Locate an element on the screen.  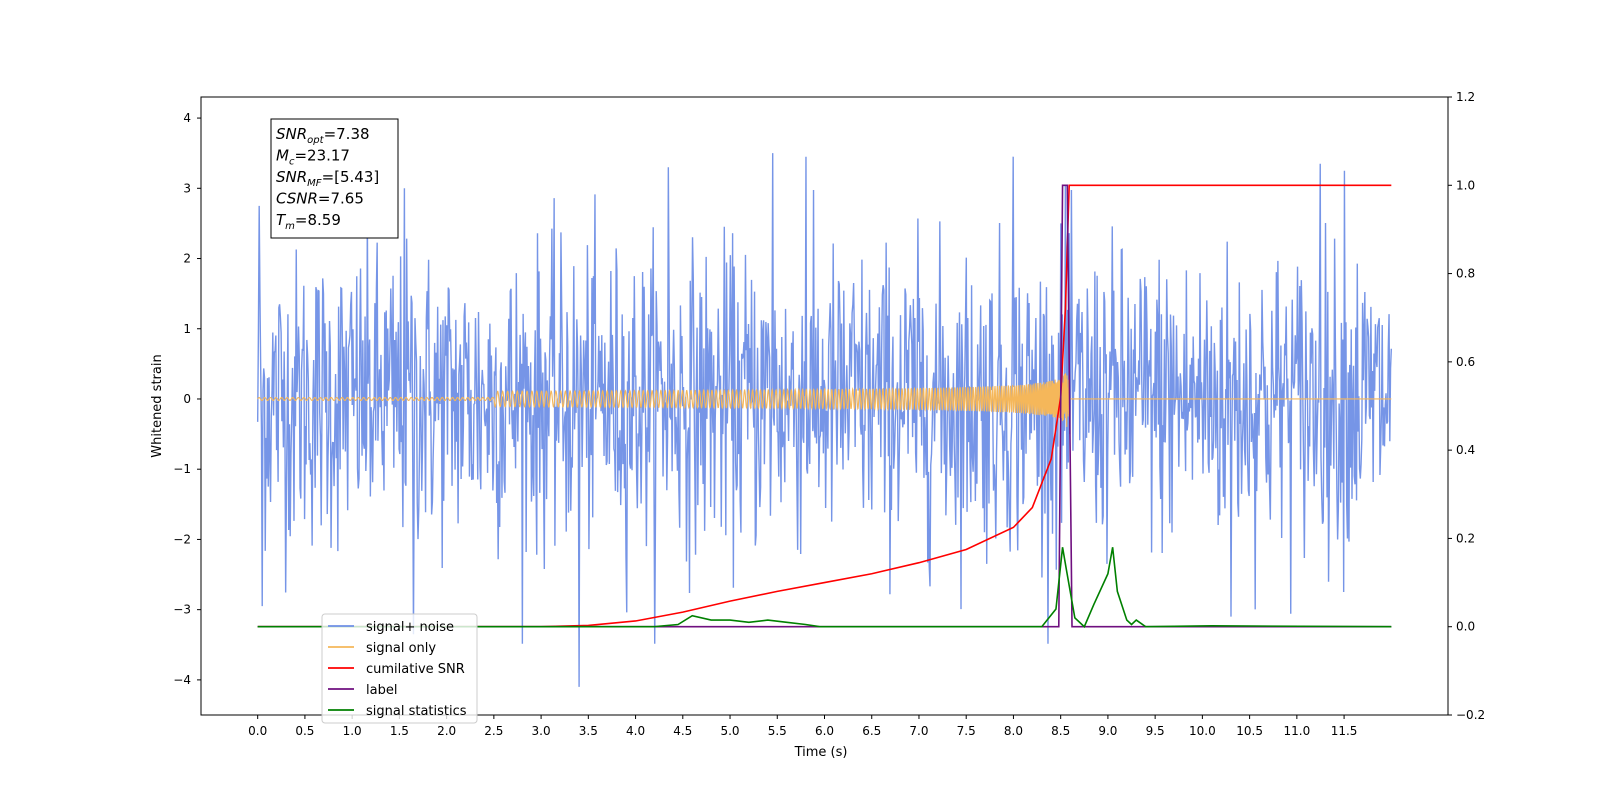
y2-tick-label: 0.4 is located at coordinates (1465, 450).